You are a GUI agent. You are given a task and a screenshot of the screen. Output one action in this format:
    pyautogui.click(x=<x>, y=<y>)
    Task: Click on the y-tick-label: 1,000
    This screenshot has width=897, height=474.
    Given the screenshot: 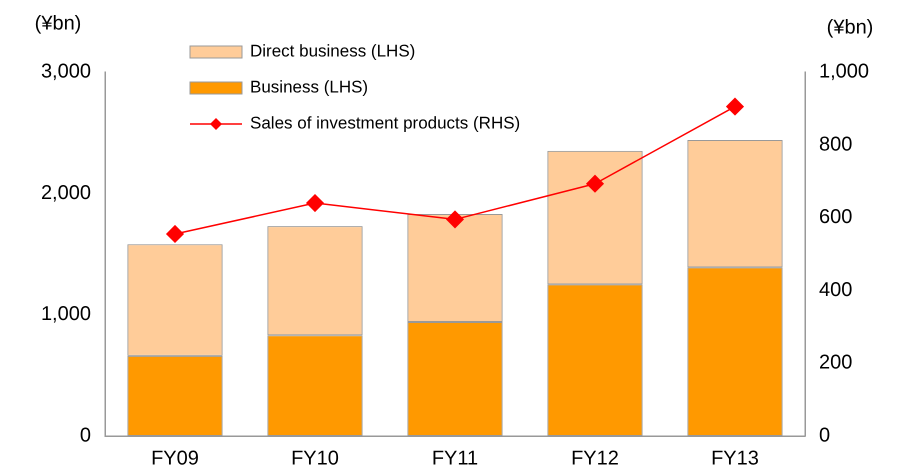 What is the action you would take?
    pyautogui.click(x=65, y=314)
    